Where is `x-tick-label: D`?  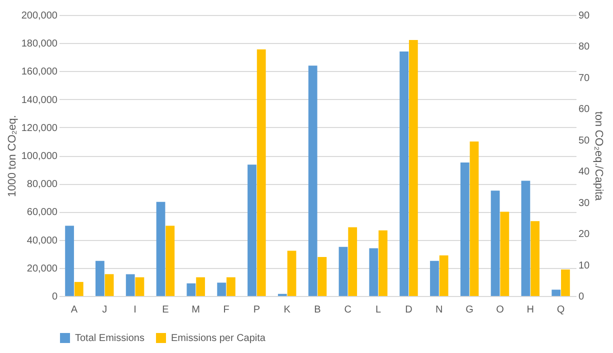
x-tick-label: D is located at coordinates (408, 310).